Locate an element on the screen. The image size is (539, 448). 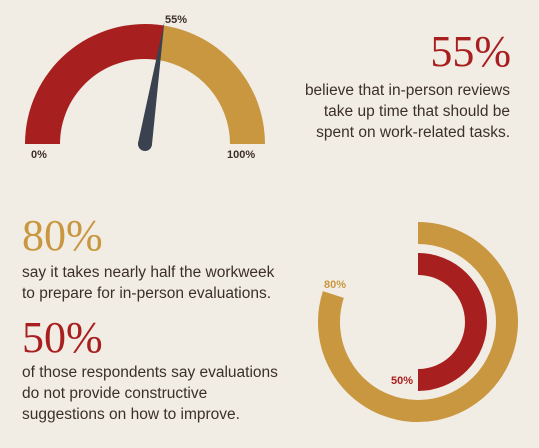
stat1-value: 55% is located at coordinates (470, 51).